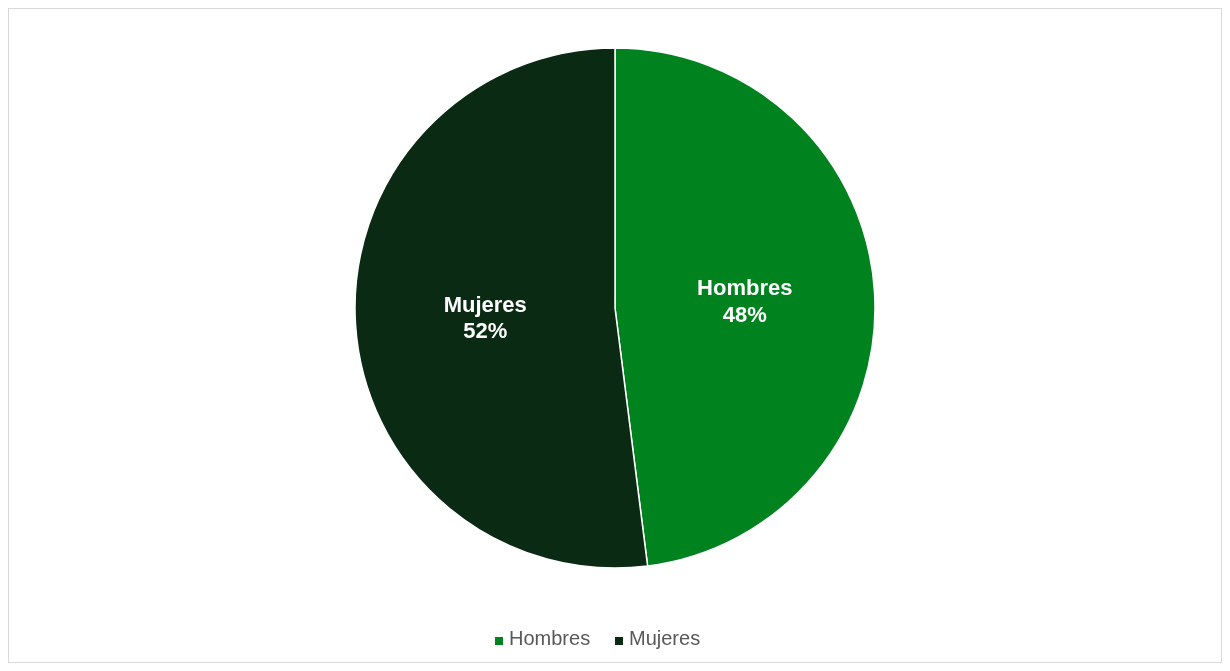 Image resolution: width=1230 pixels, height=671 pixels. I want to click on slice-label: Hombres, so click(745, 288).